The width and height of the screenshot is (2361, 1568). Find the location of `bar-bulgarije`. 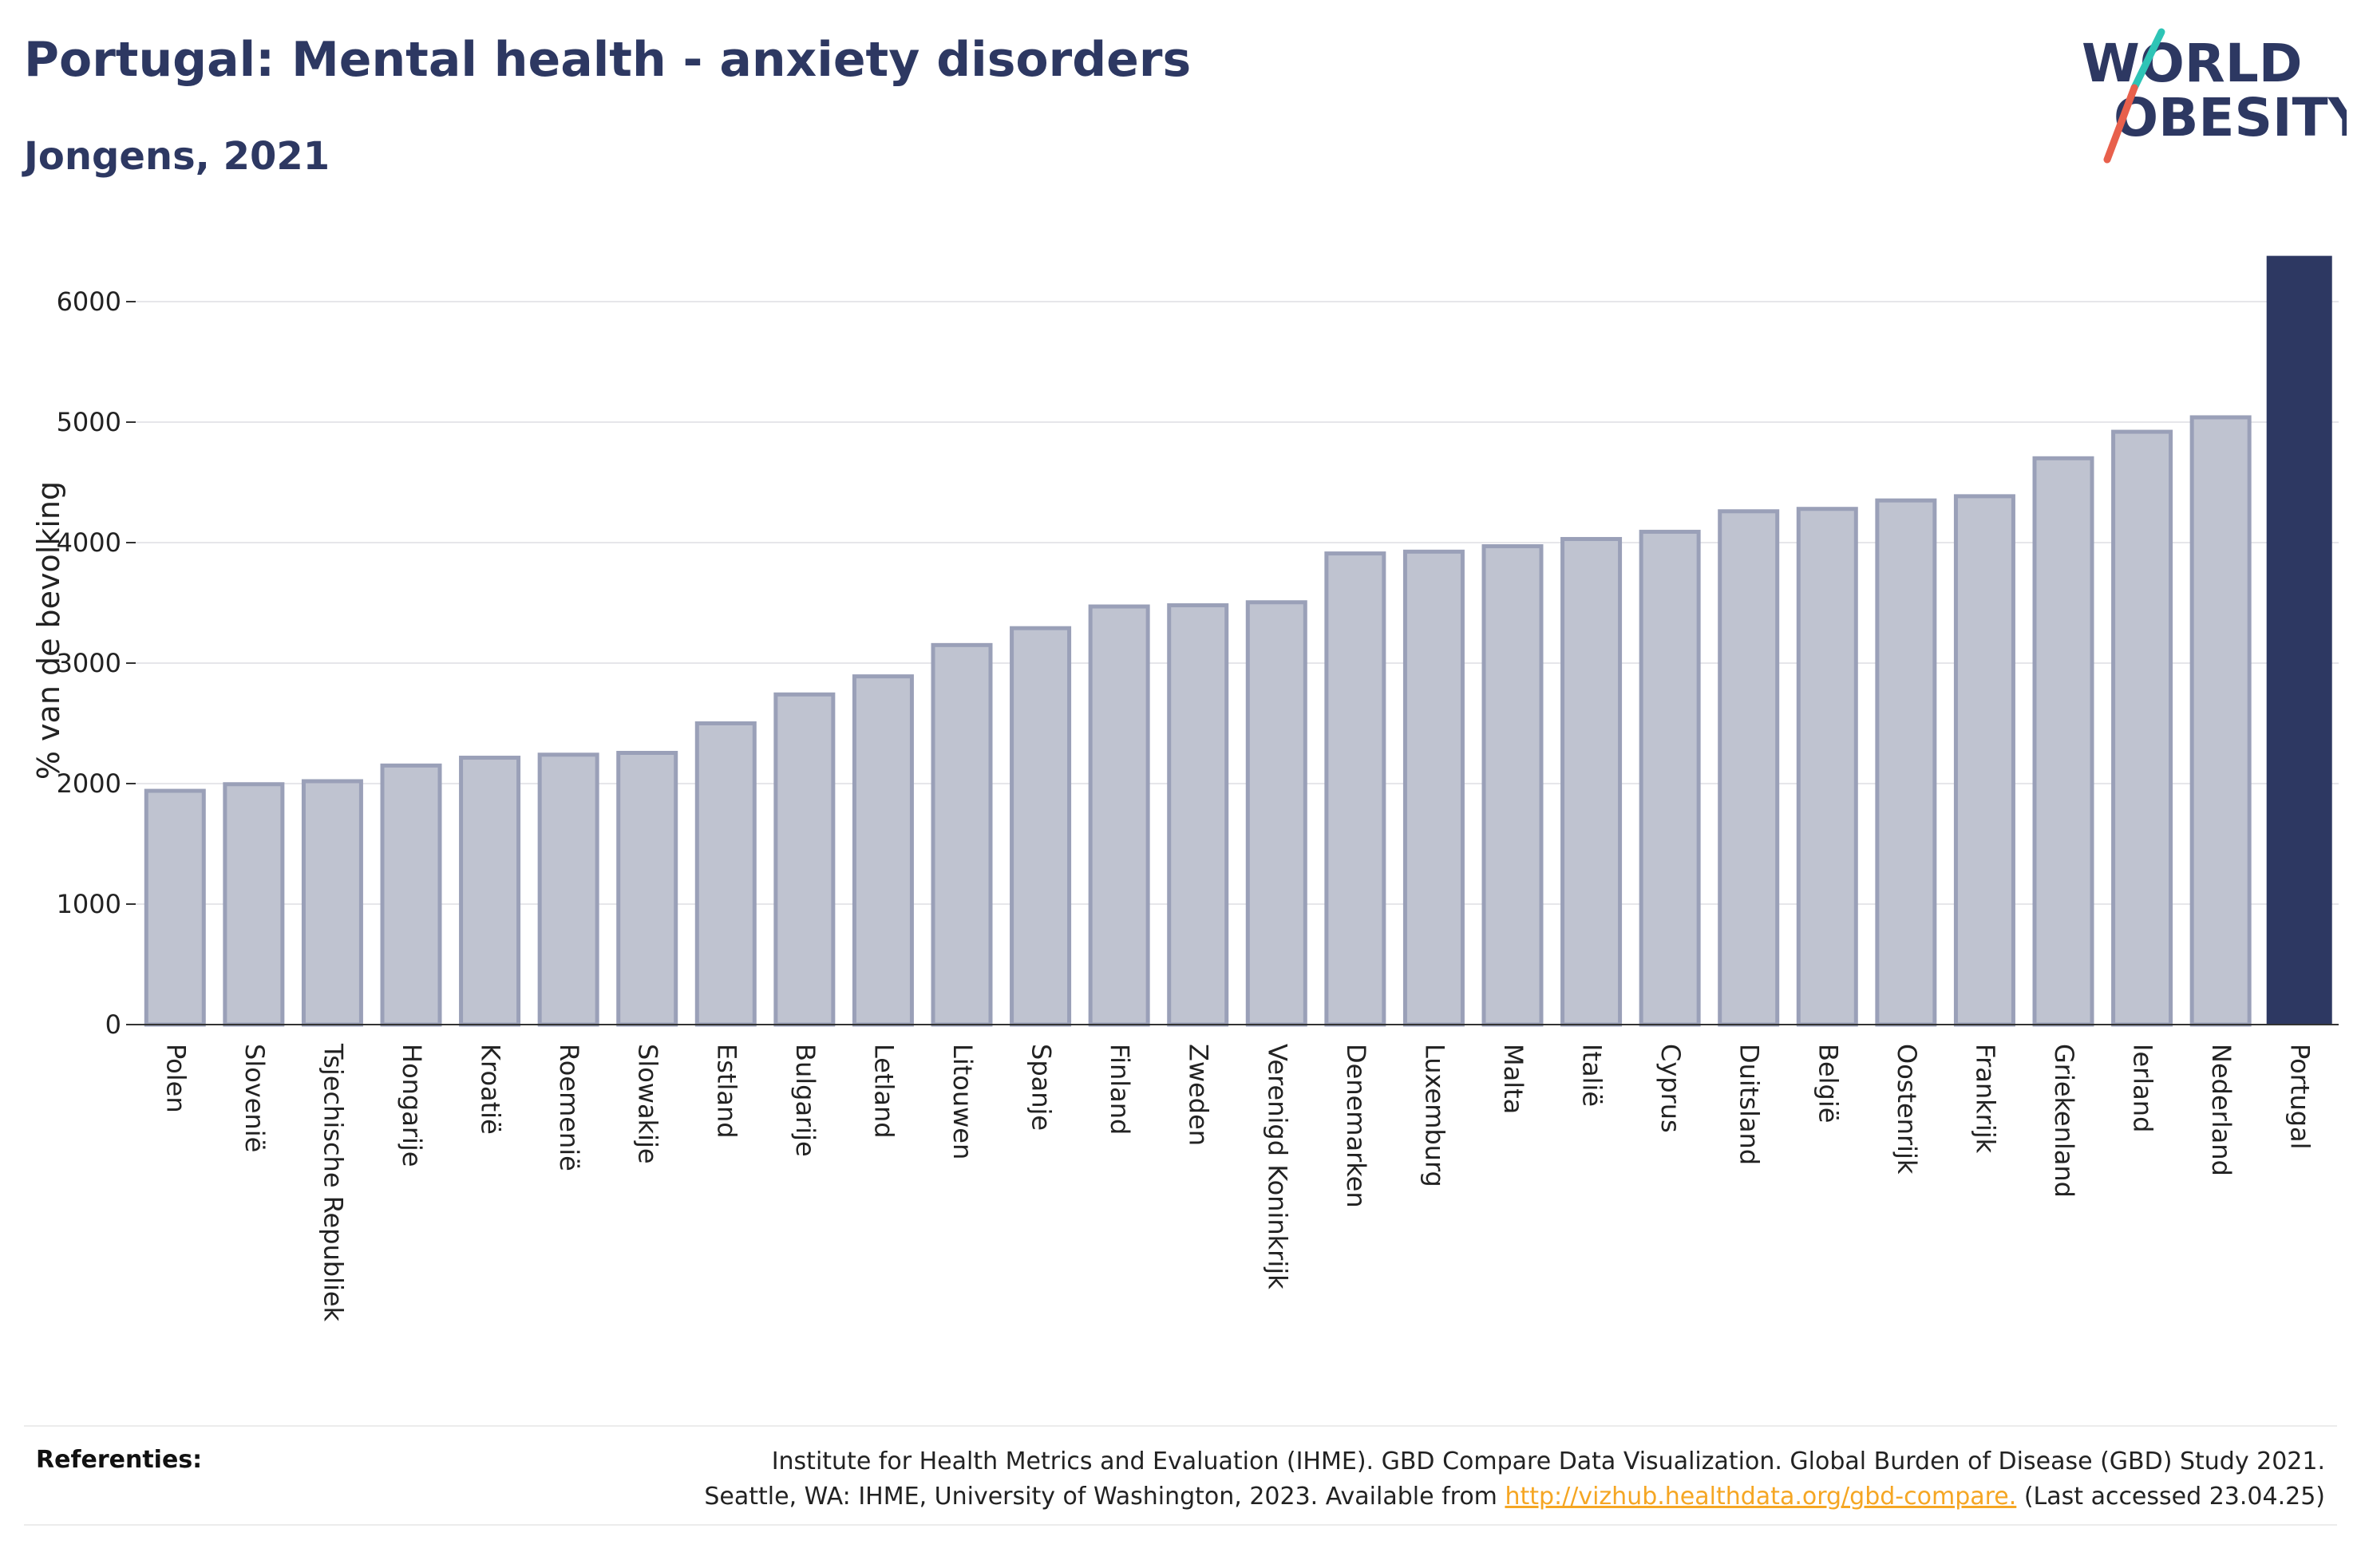

bar-bulgarije is located at coordinates (804, 859).